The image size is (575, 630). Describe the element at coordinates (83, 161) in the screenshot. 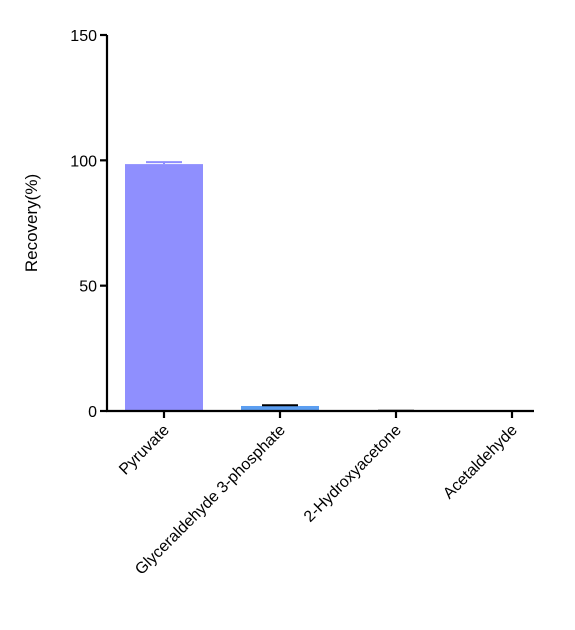

I see `y-tick-label: 100` at that location.